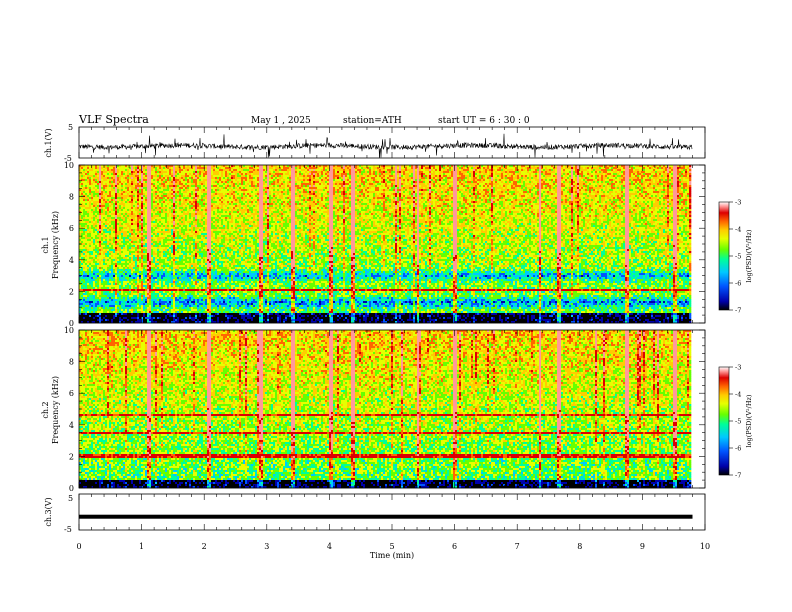 Image resolution: width=792 pixels, height=612 pixels. What do you see at coordinates (281, 121) in the screenshot?
I see `header-date: May 1 , 2025` at bounding box center [281, 121].